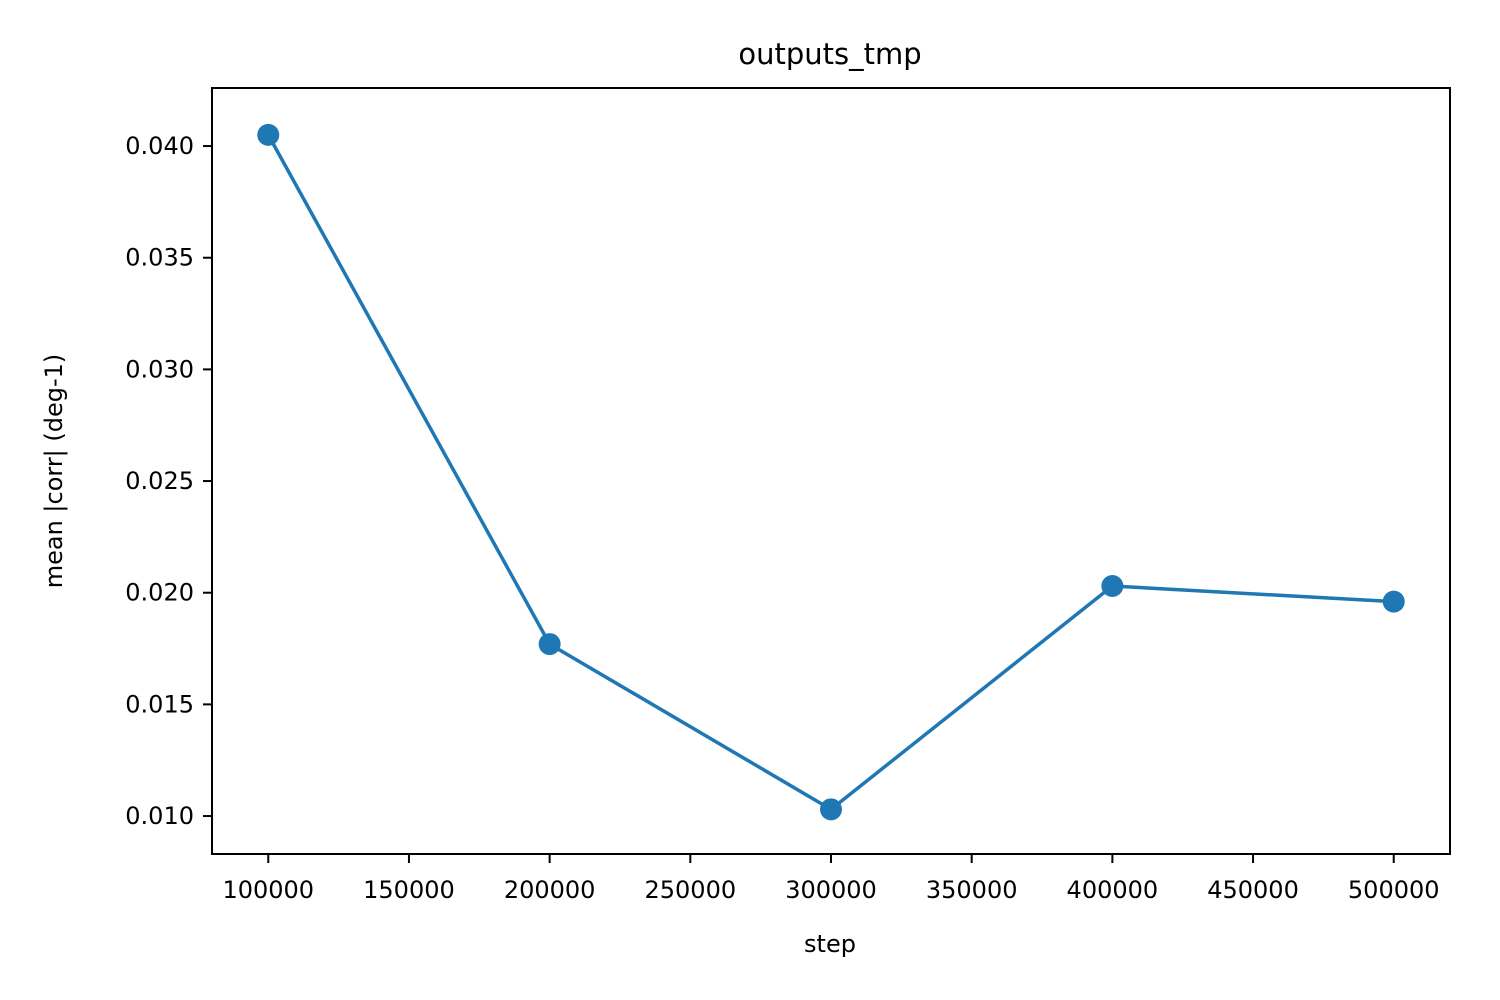  I want to click on y-tick-label: 0.010, so click(159, 816).